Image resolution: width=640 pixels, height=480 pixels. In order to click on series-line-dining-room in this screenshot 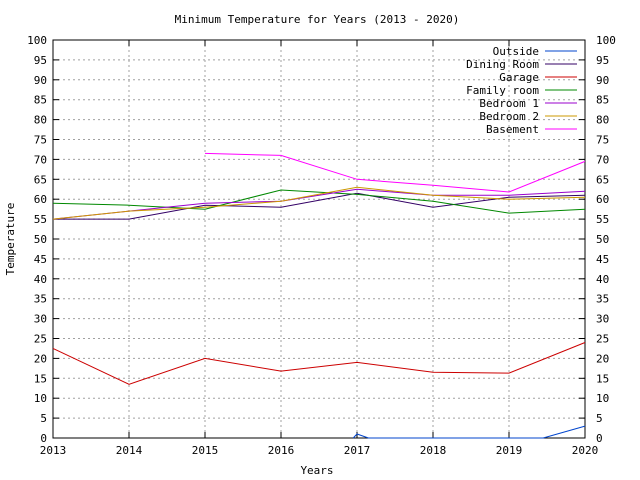, I will do `click(319, 206)`.